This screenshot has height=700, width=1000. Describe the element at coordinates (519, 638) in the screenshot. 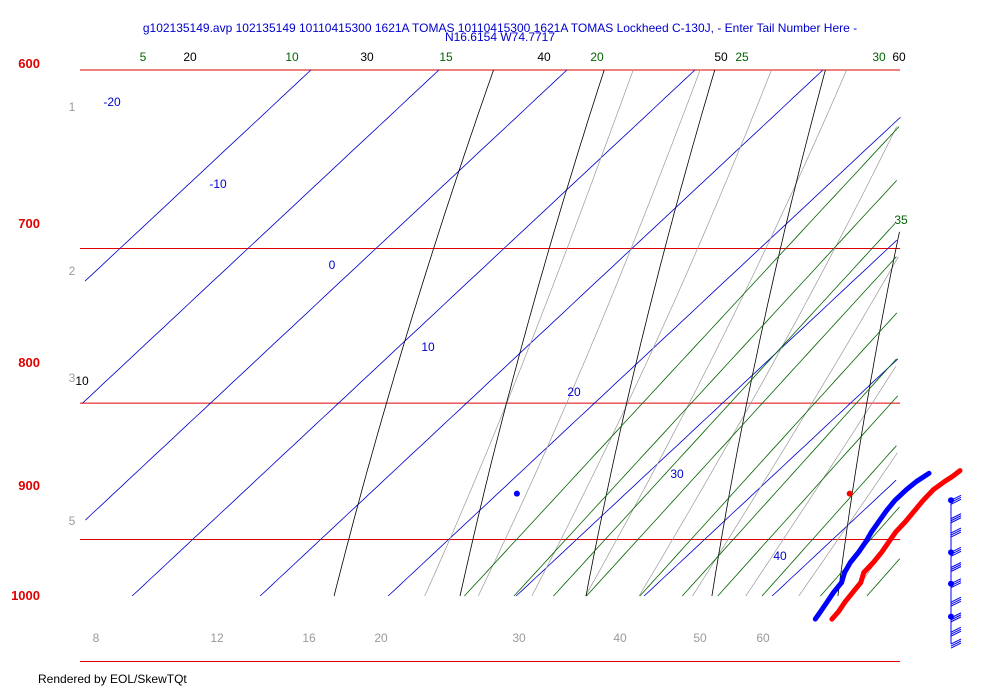

I see `bottom-label: 30` at that location.